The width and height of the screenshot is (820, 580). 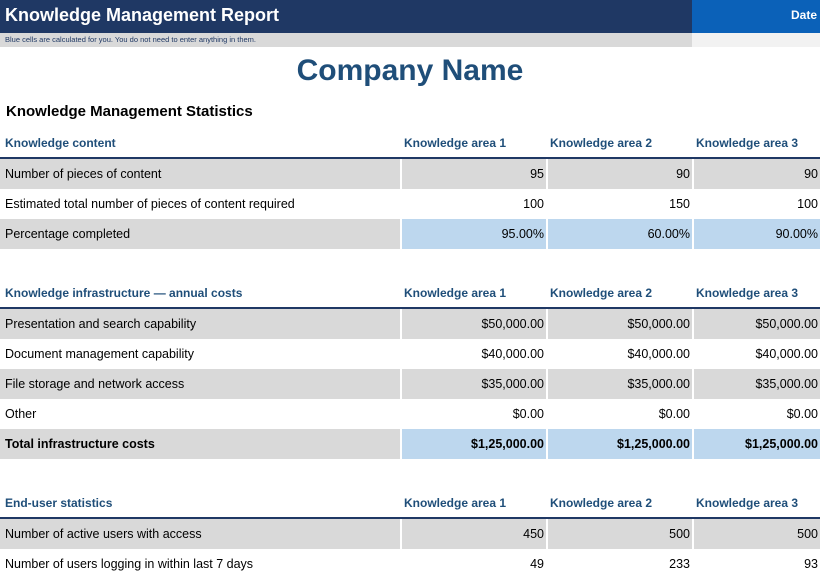 I want to click on row-label: Percentage completed, so click(x=200, y=234).